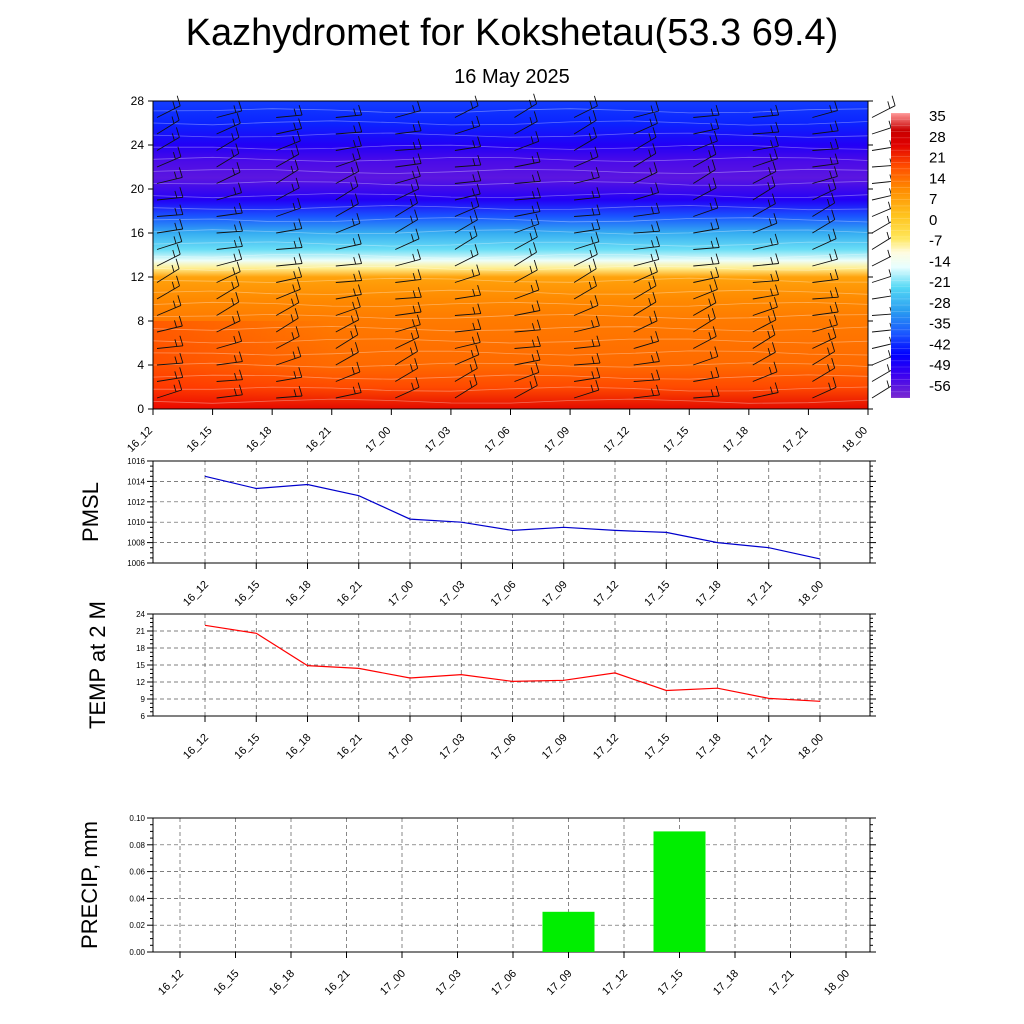 The height and width of the screenshot is (1024, 1024). Describe the element at coordinates (511, 512) in the screenshot. I see `panel-frame` at that location.